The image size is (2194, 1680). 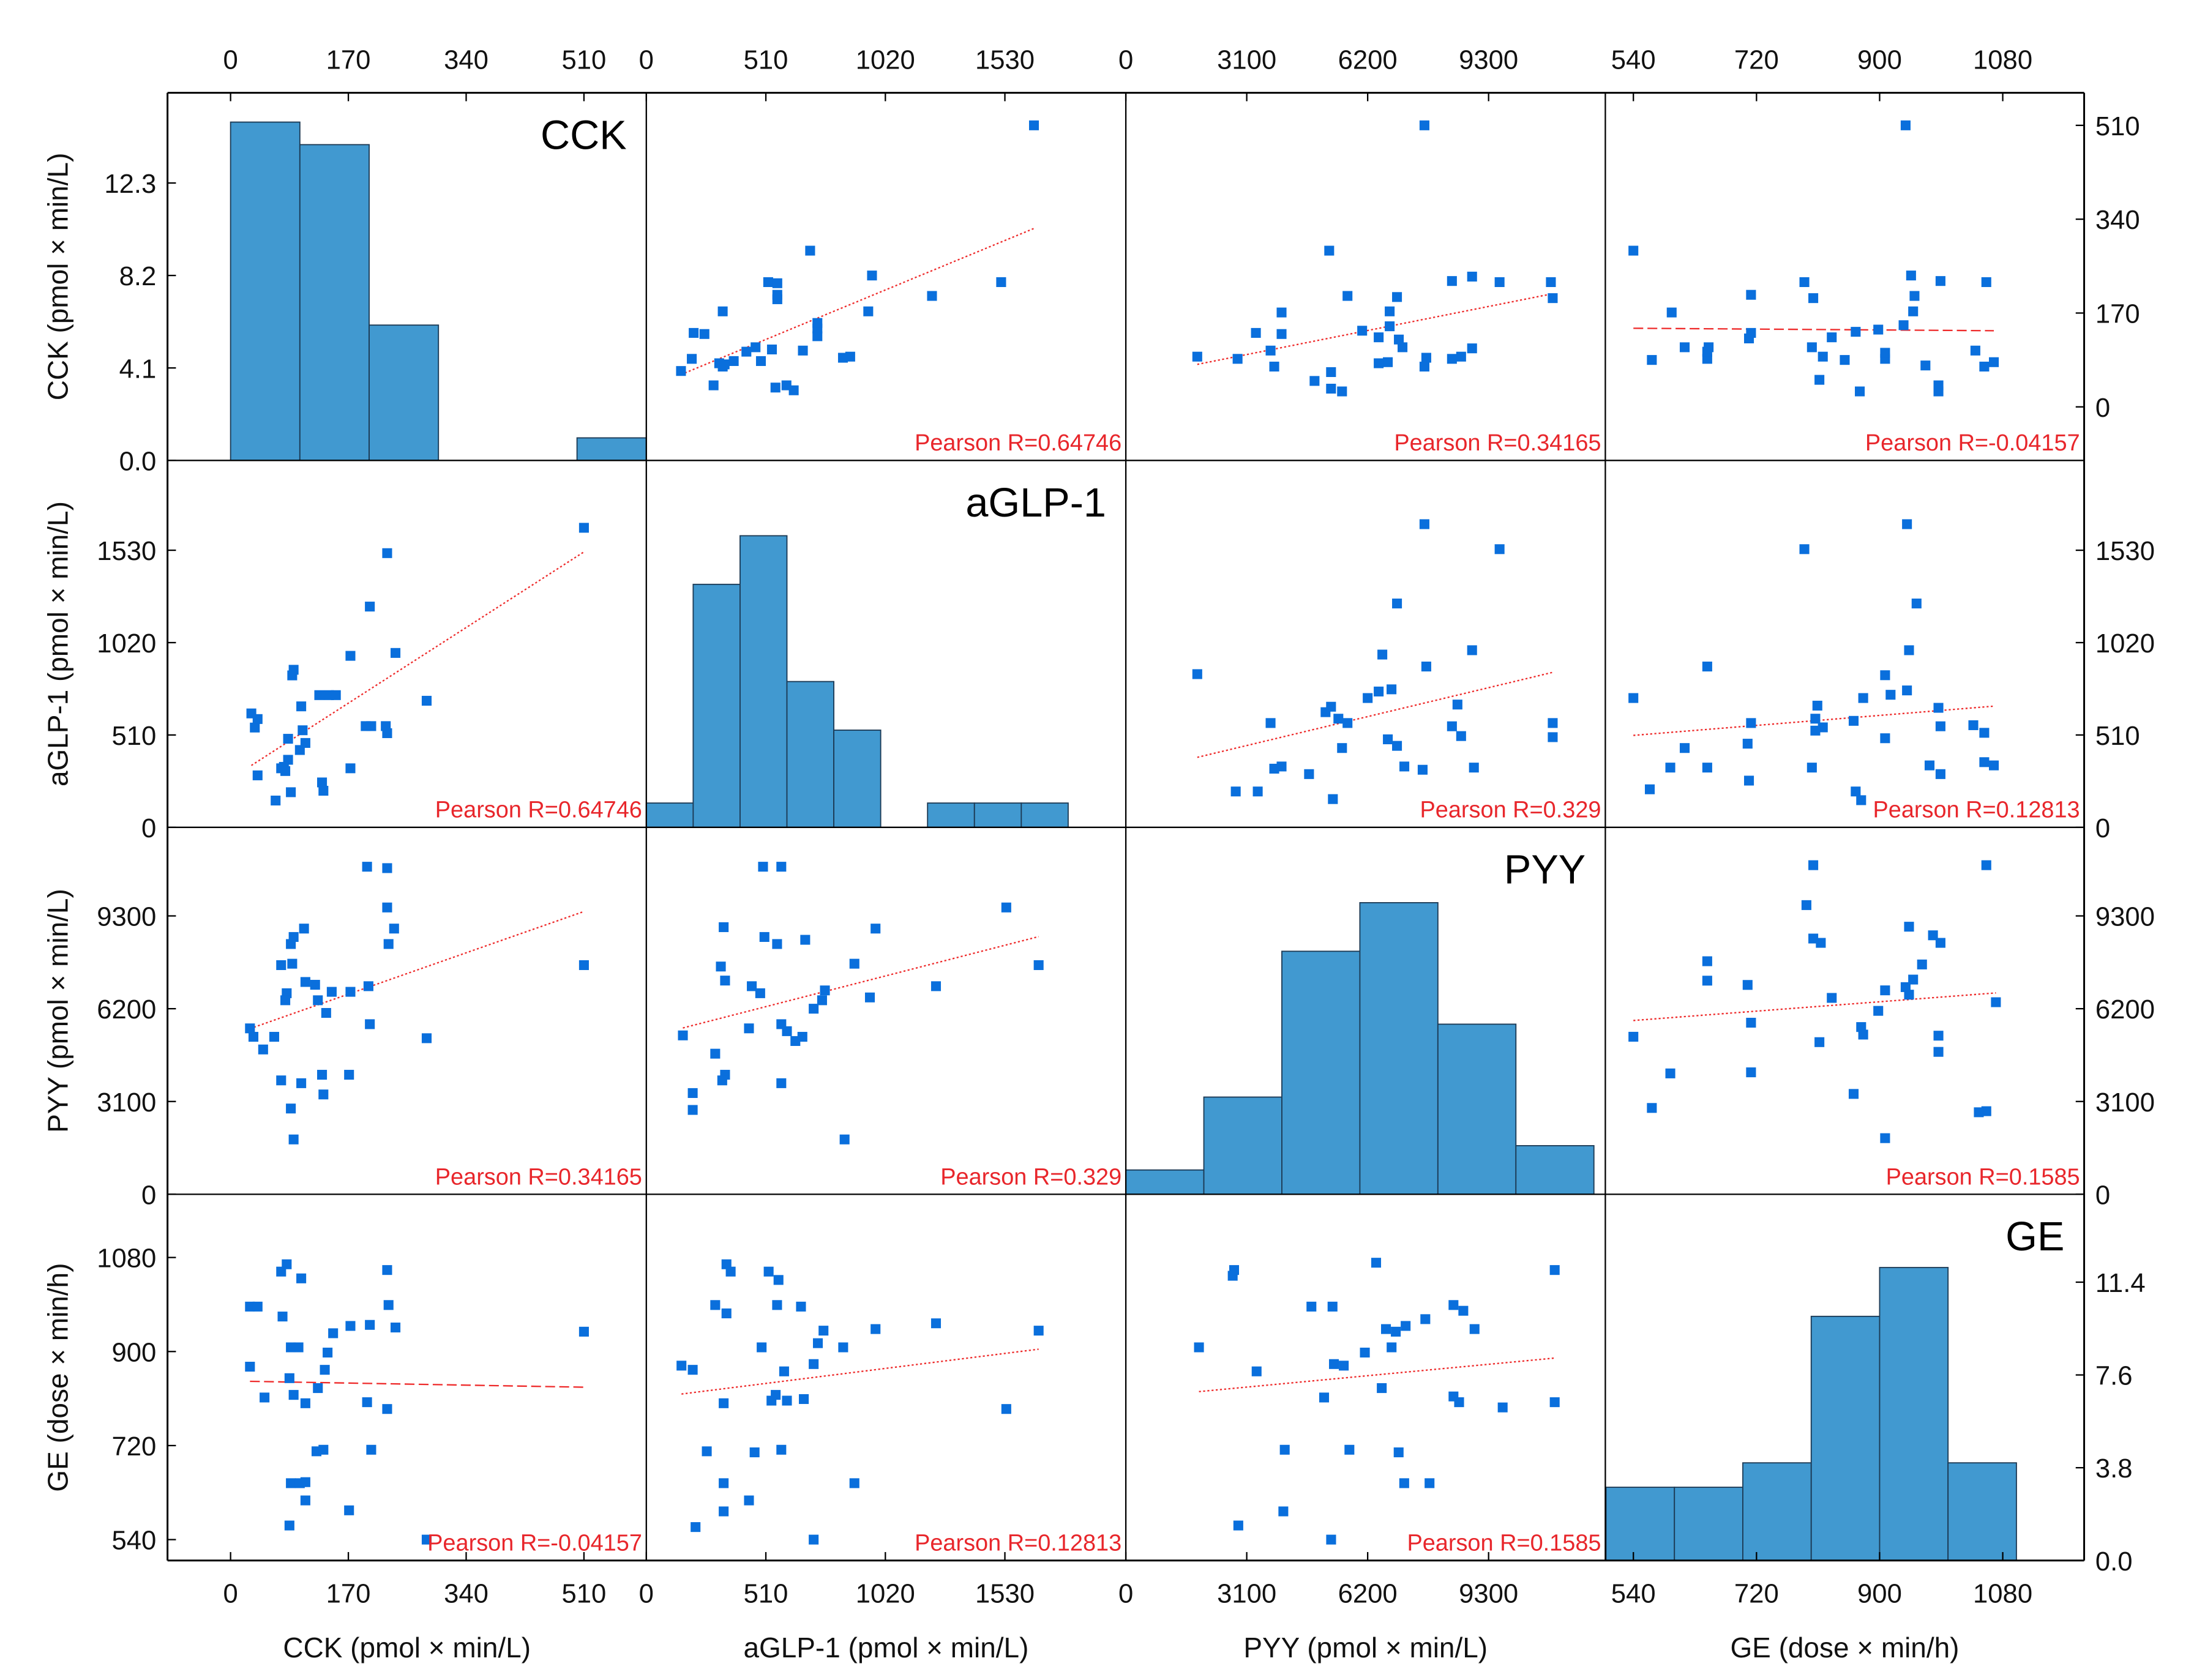 What do you see at coordinates (348, 60) in the screenshot?
I see `top-tick-label-CCK: 170` at bounding box center [348, 60].